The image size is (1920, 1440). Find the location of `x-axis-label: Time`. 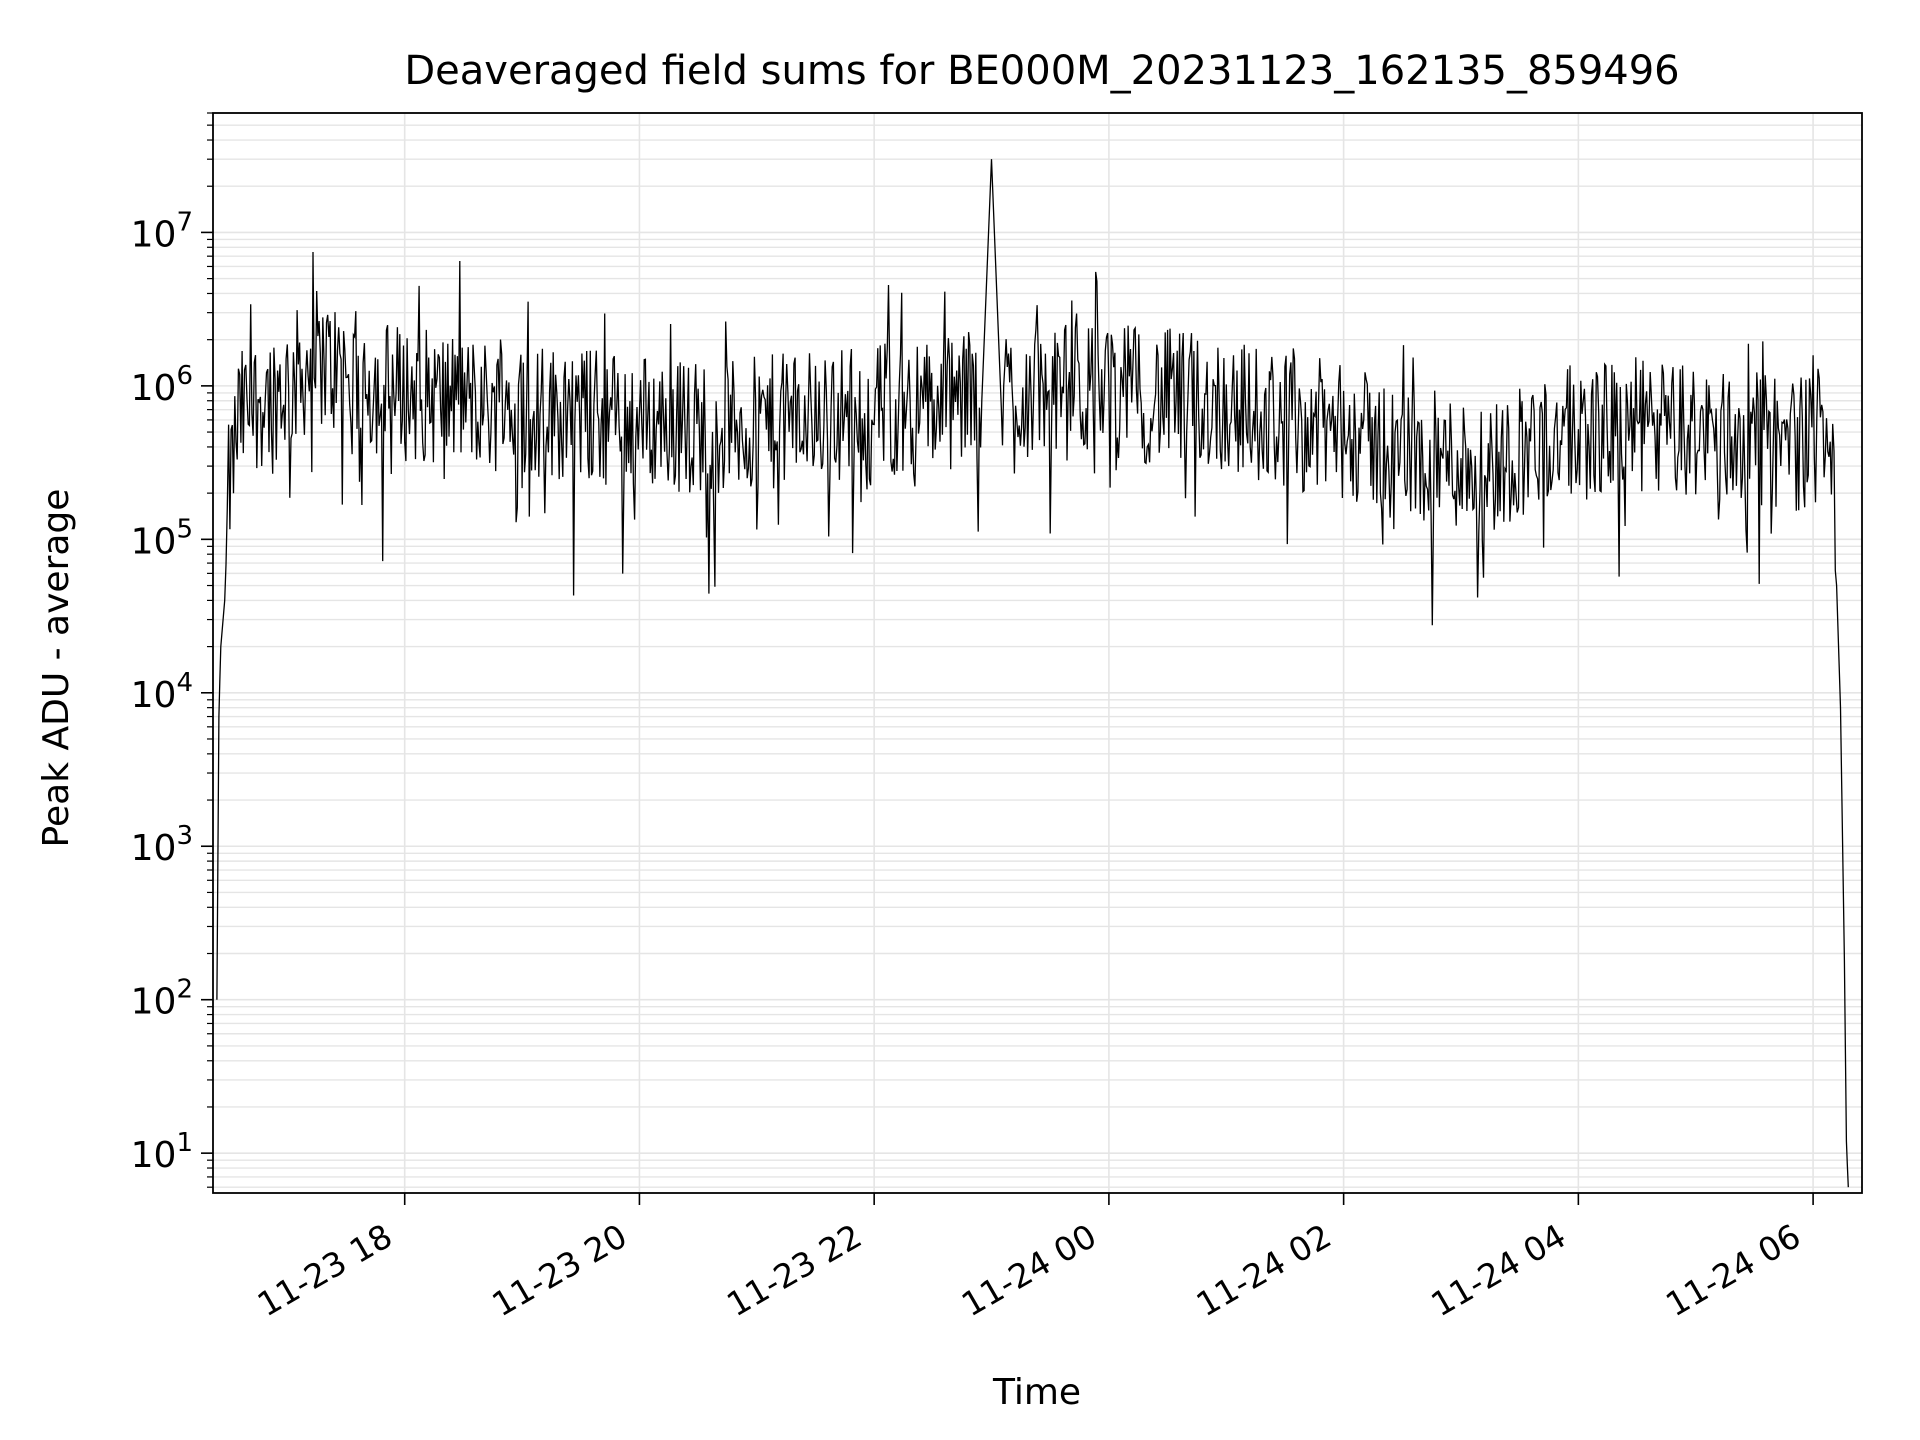

x-axis-label: Time is located at coordinates (1036, 1392).